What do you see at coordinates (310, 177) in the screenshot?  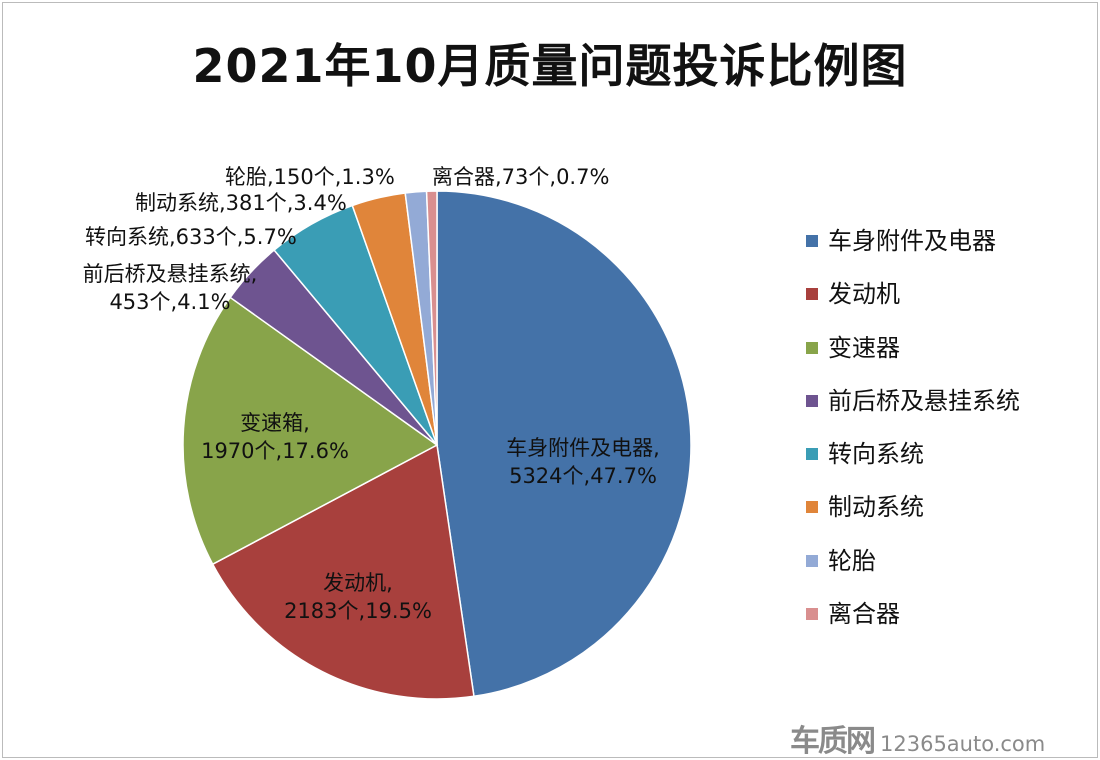 I see `slice-label-tire: 轮胎,150个,1.3%` at bounding box center [310, 177].